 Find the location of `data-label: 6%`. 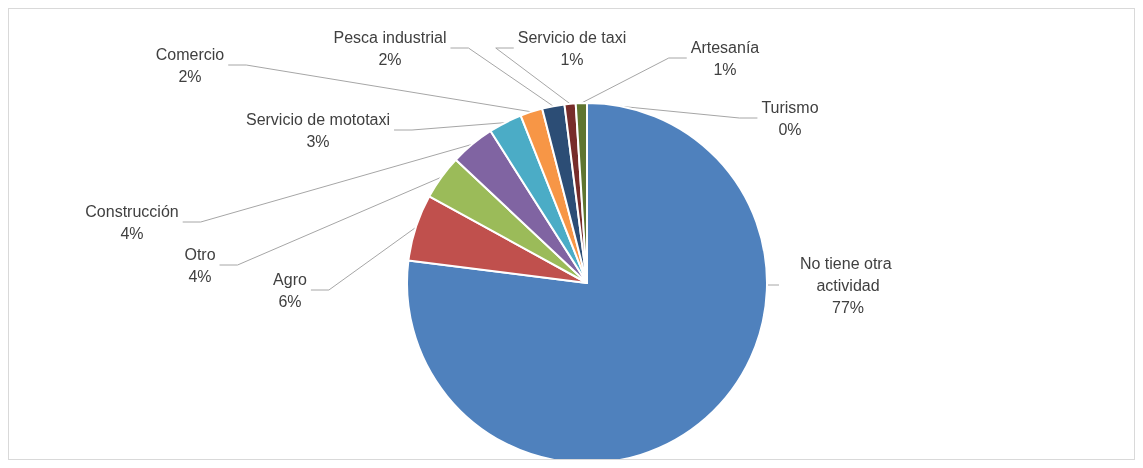

data-label: 6% is located at coordinates (290, 301).